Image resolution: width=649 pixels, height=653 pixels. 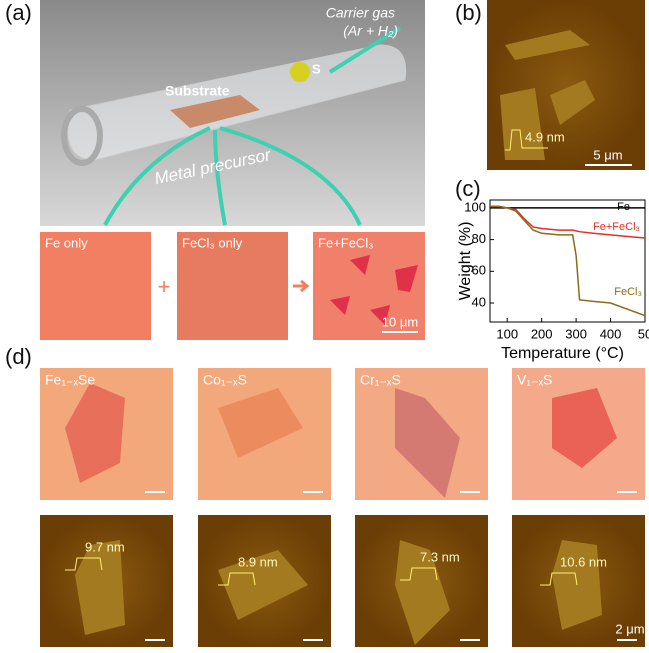 I want to click on substrate-label: Substrate, so click(x=197, y=91).